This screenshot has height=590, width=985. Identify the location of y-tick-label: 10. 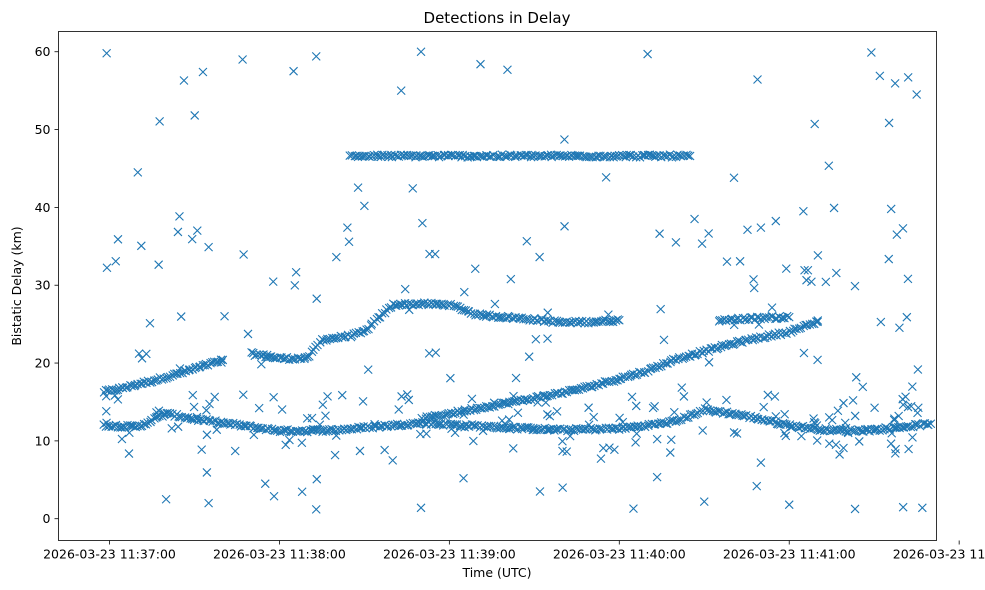
(43, 440).